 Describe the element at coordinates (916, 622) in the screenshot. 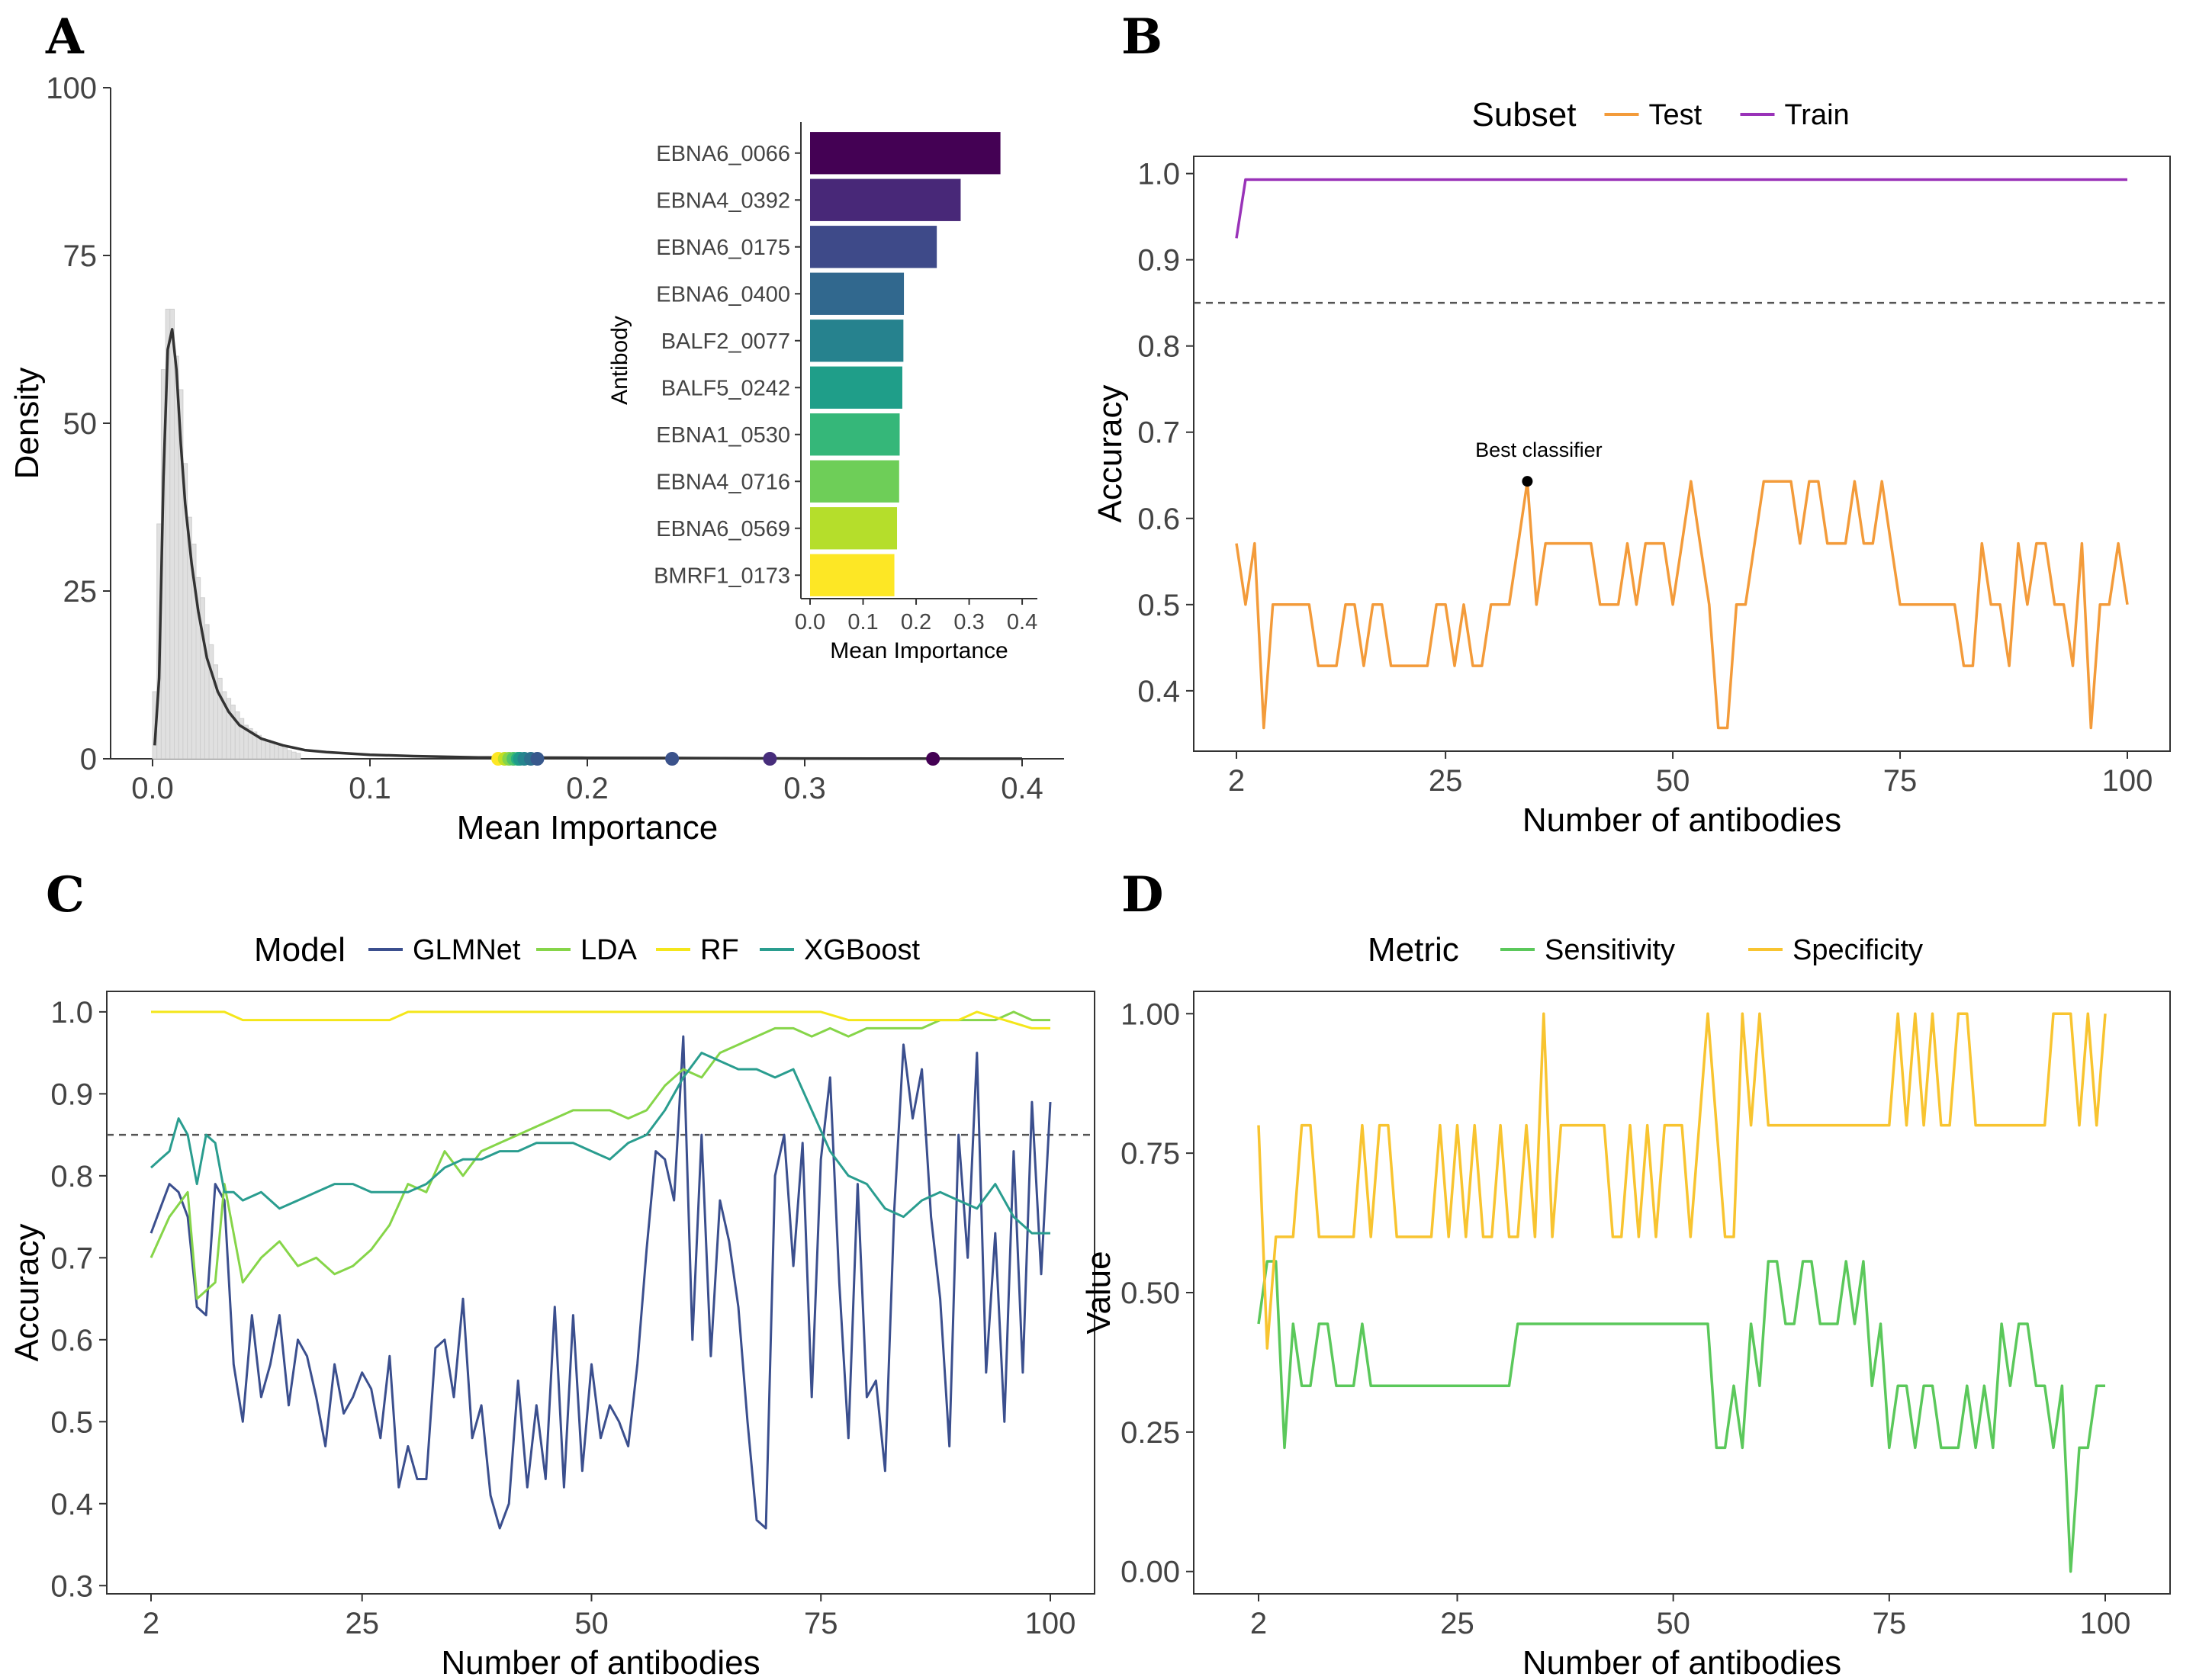

I see `inset-x-tick-label: 0.2` at that location.